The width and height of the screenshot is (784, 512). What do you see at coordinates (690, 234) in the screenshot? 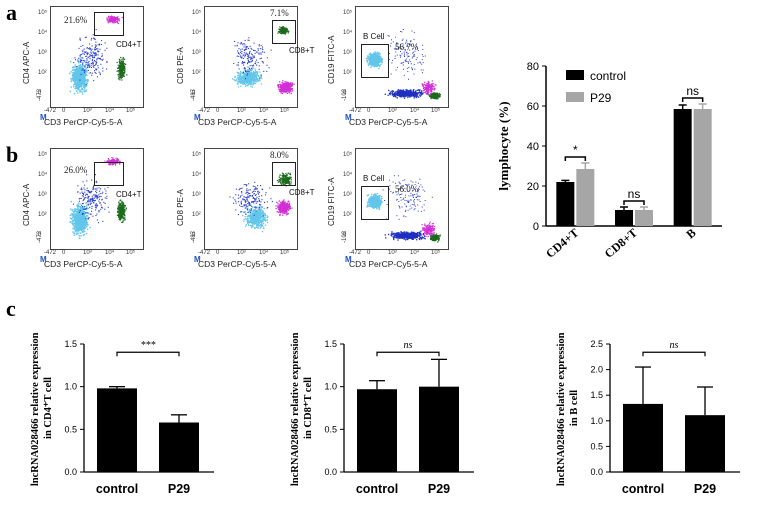
I see `x-tick-label: B` at bounding box center [690, 234].